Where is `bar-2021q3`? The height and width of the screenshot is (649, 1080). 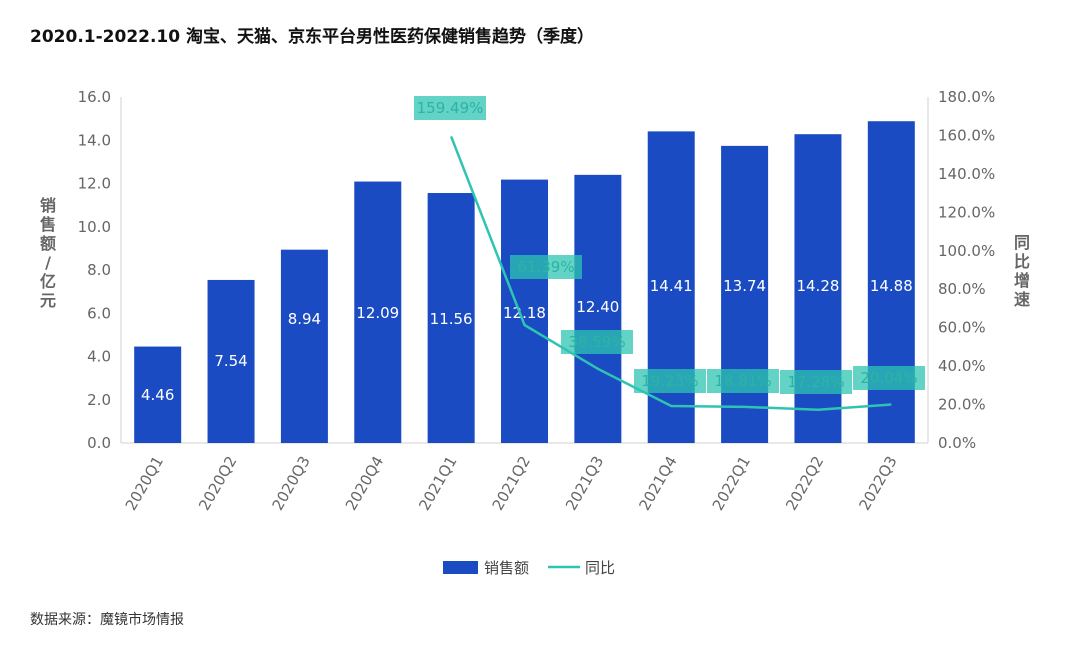
bar-2021q3 is located at coordinates (598, 308).